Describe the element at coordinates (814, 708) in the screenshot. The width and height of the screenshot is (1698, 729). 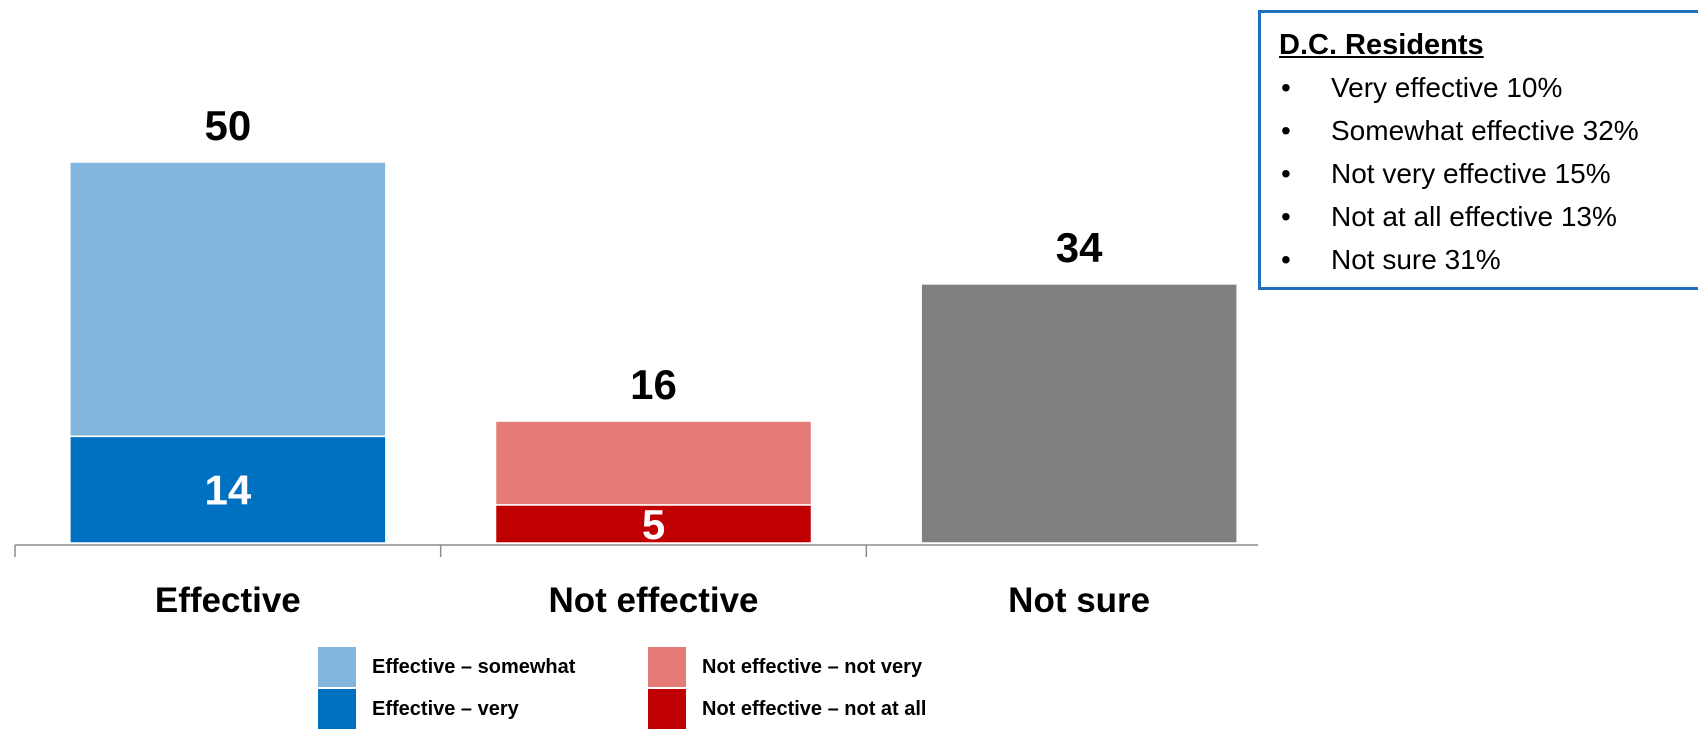
I see `legend-label: Not effective – not at all` at that location.